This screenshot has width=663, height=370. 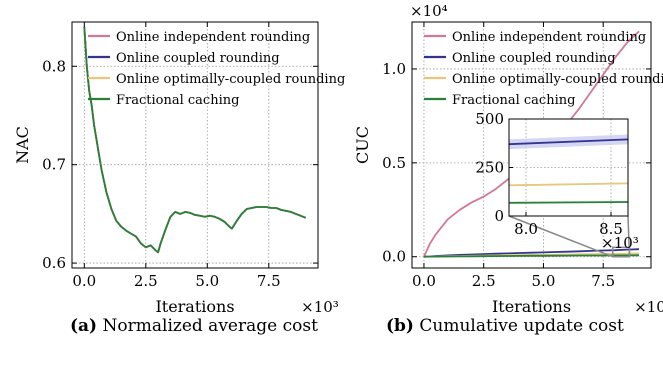 I want to click on y-tick-label: 0.0, so click(x=394, y=257).